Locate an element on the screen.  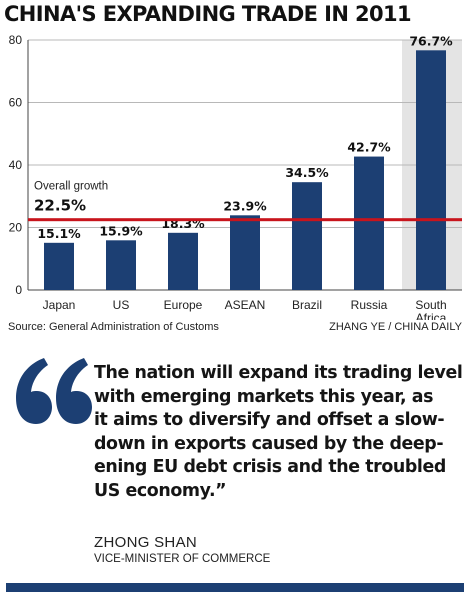
y-tick-label: 80 is located at coordinates (16, 40).